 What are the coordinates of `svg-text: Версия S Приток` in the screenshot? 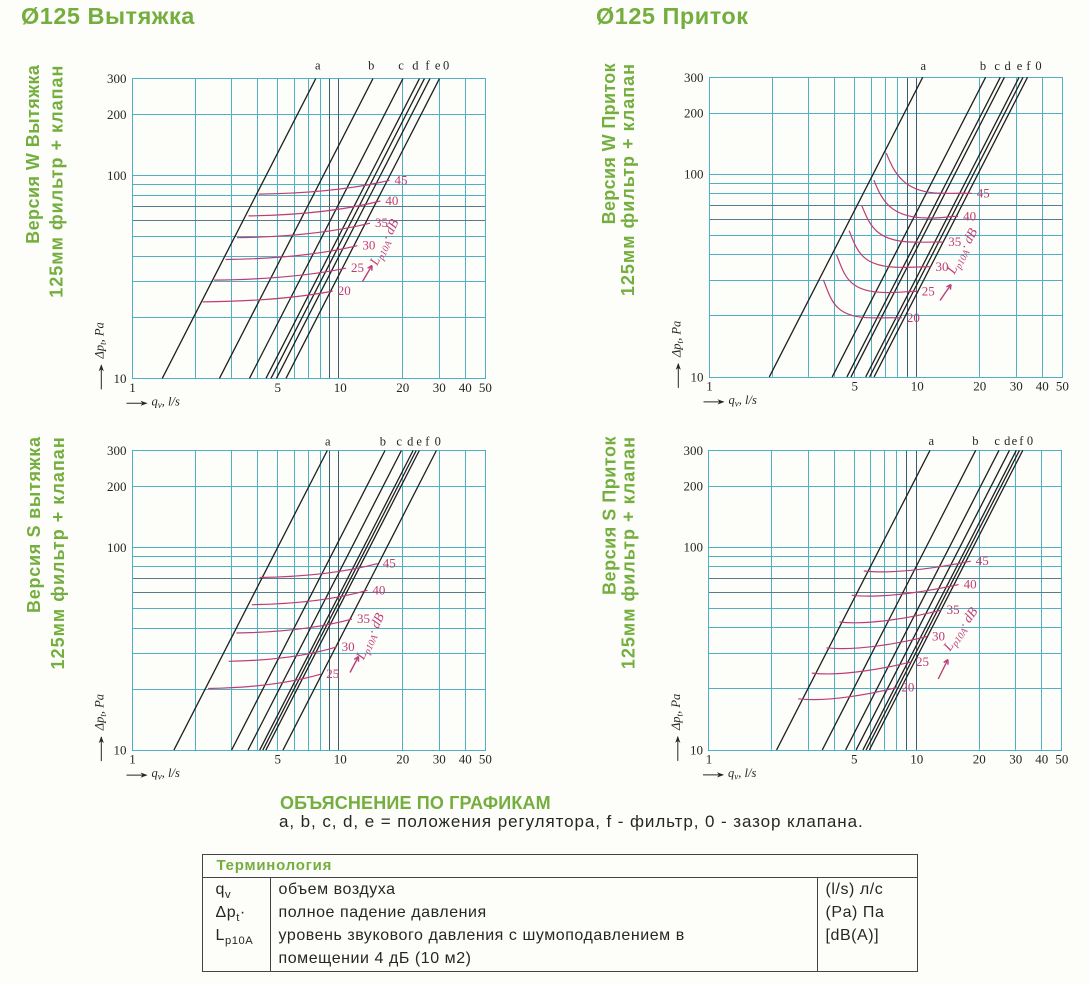 It's located at (610, 515).